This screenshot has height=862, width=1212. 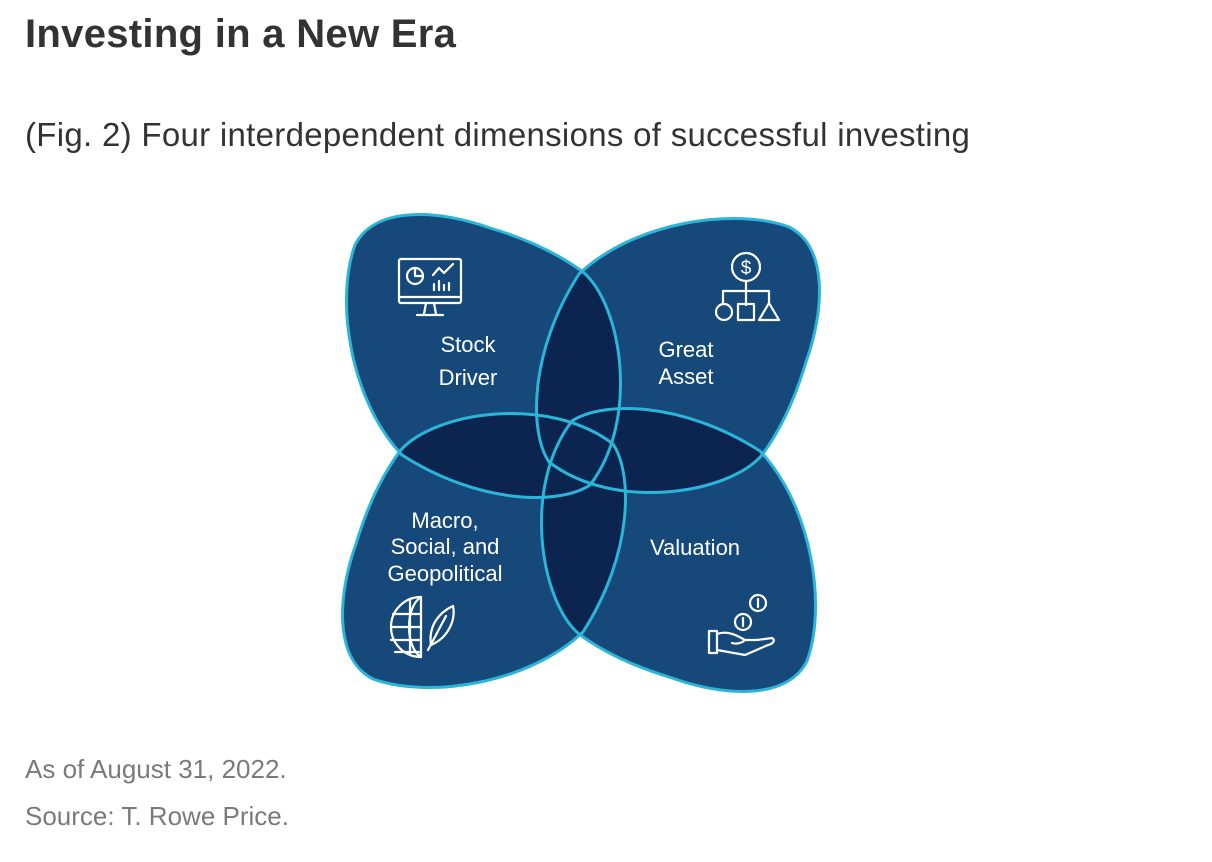 I want to click on petal-label-stock-driver: Stock Driver, so click(x=468, y=361).